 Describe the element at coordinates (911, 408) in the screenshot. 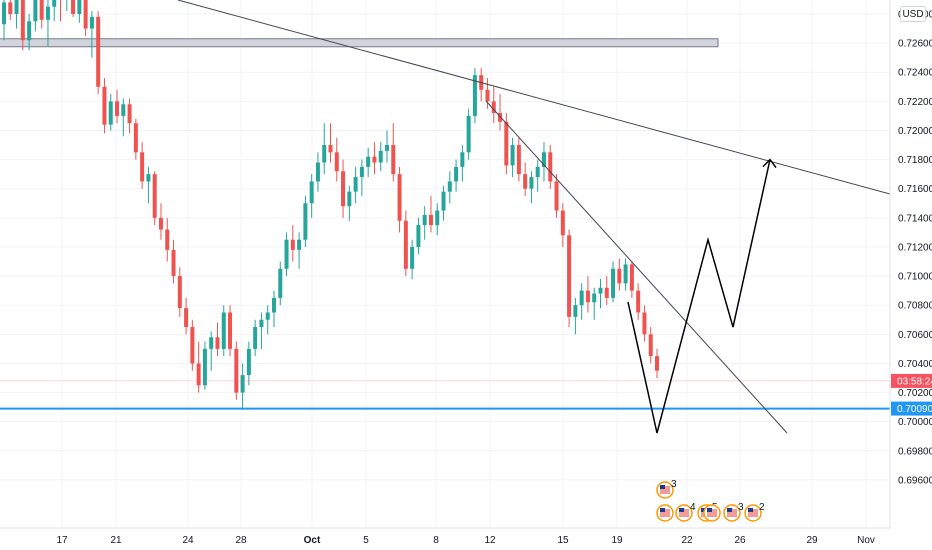

I see `support-price-tag` at that location.